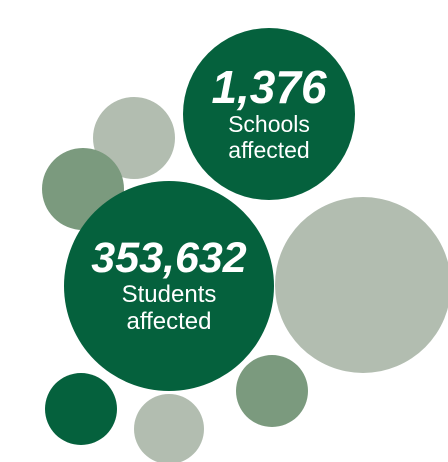  I want to click on decorative-circle-dark-bottom, so click(81, 409).